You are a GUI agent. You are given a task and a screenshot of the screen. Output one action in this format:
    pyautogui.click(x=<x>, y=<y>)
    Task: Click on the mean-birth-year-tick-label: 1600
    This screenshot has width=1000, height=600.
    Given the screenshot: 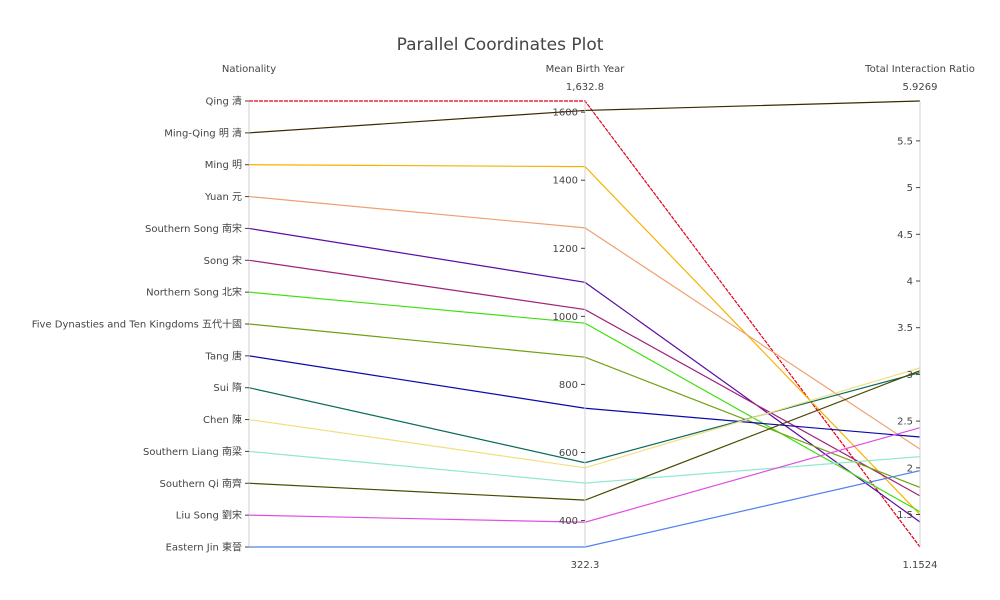 What is the action you would take?
    pyautogui.click(x=565, y=113)
    